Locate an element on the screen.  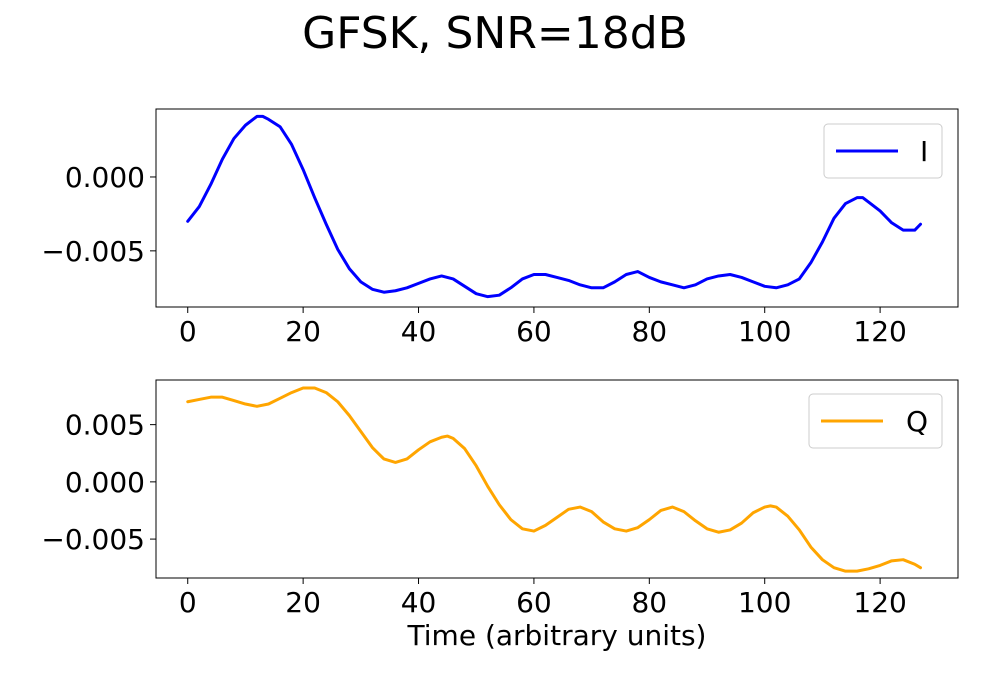
legend-label-i: I is located at coordinates (924, 151).